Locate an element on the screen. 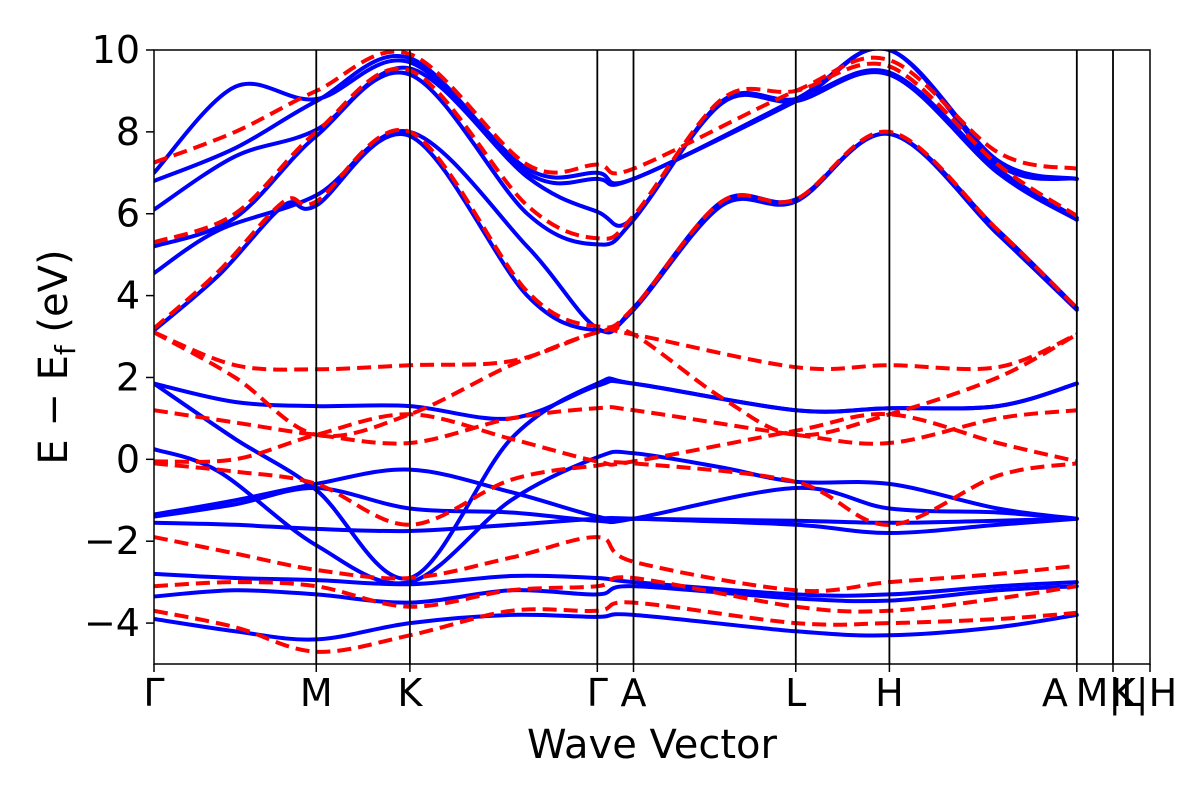 The width and height of the screenshot is (1200, 800). x-tick-label: K|H is located at coordinates (1144, 693).